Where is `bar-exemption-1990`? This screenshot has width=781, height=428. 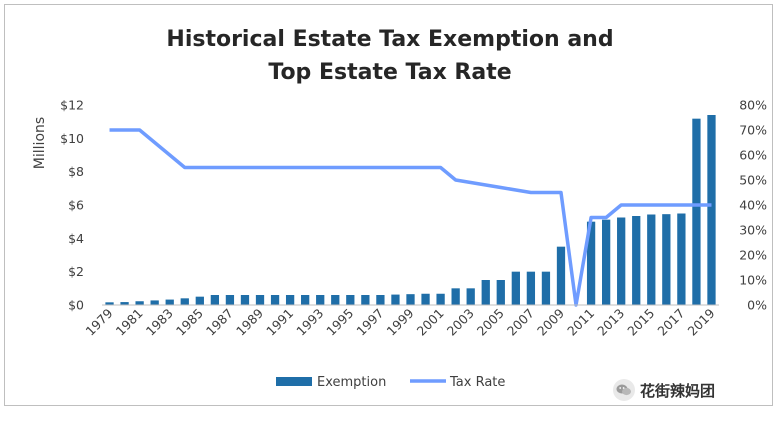 bar-exemption-1990 is located at coordinates (275, 300).